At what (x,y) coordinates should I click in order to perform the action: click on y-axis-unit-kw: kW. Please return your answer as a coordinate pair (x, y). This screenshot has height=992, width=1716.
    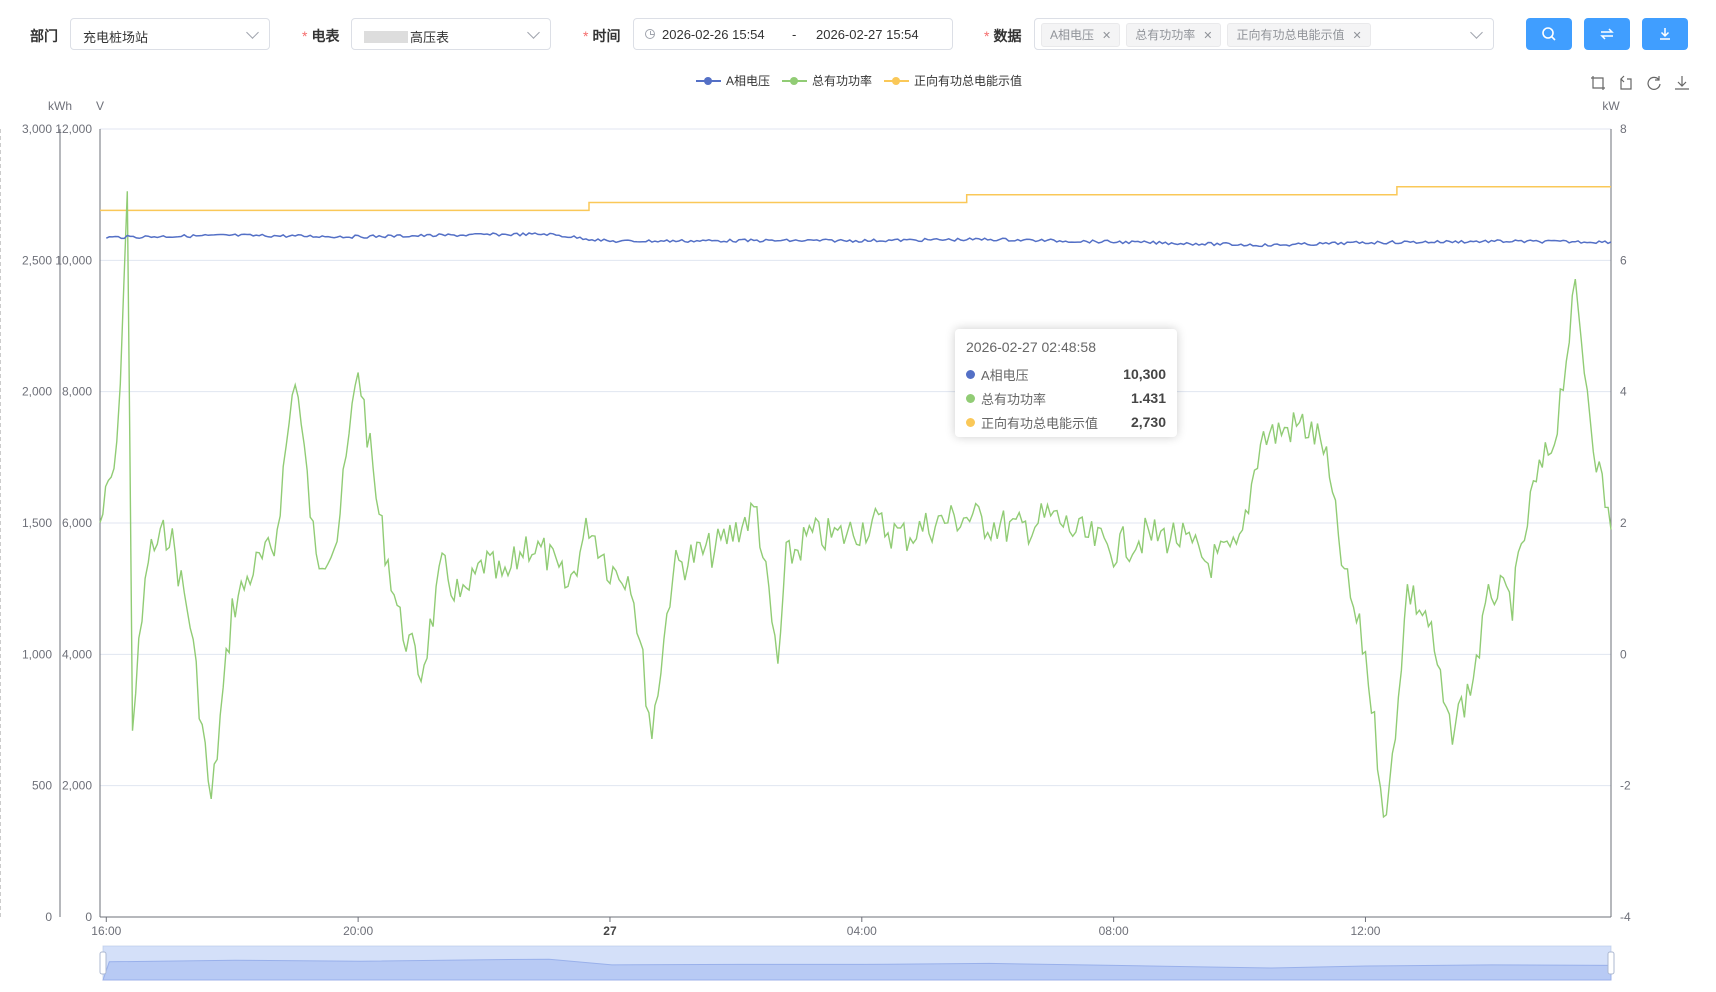
    Looking at the image, I should click on (1611, 106).